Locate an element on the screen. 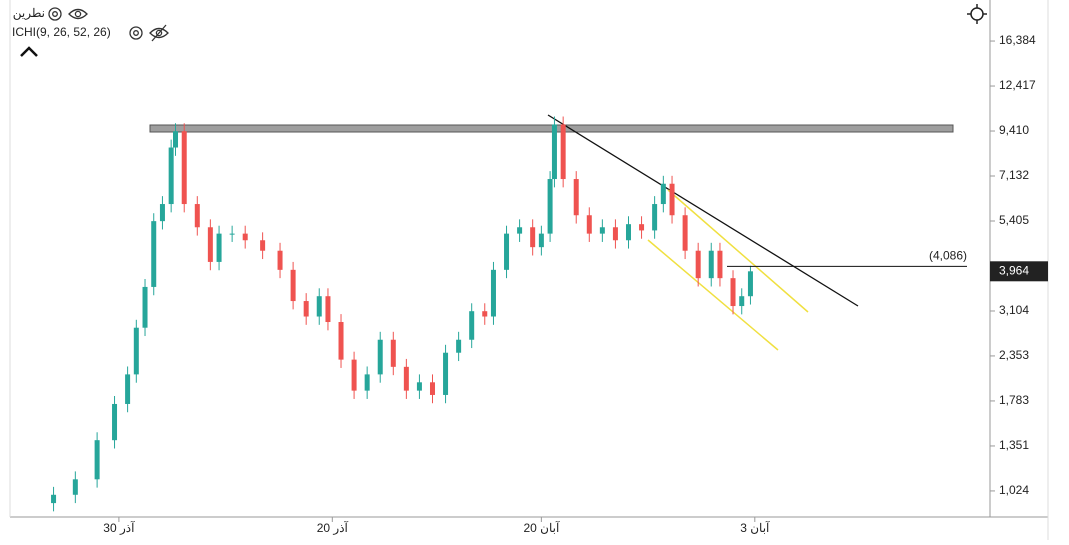 The image size is (1069, 545). y-tick-label: 5,405 is located at coordinates (1014, 220).